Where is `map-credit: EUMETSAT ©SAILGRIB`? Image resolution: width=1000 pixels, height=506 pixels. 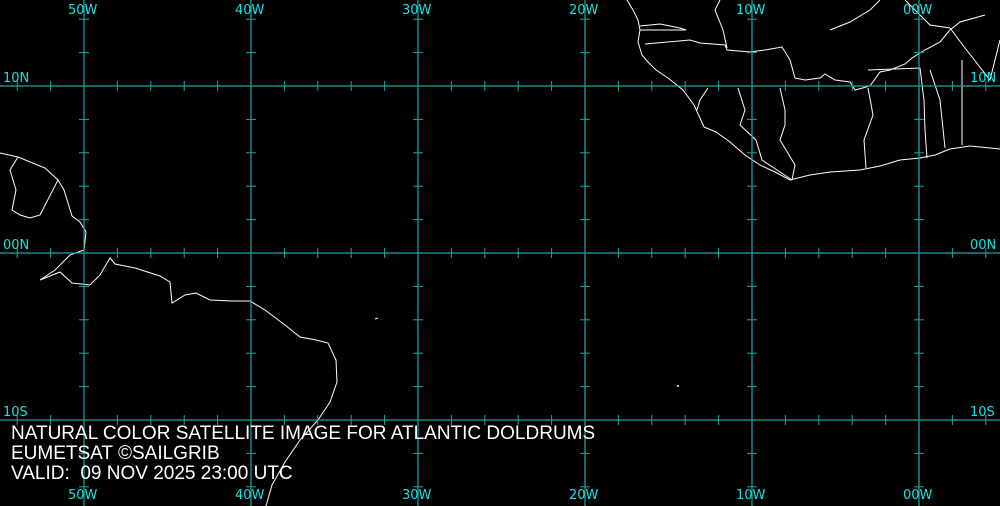
map-credit: EUMETSAT ©SAILGRIB is located at coordinates (115, 453).